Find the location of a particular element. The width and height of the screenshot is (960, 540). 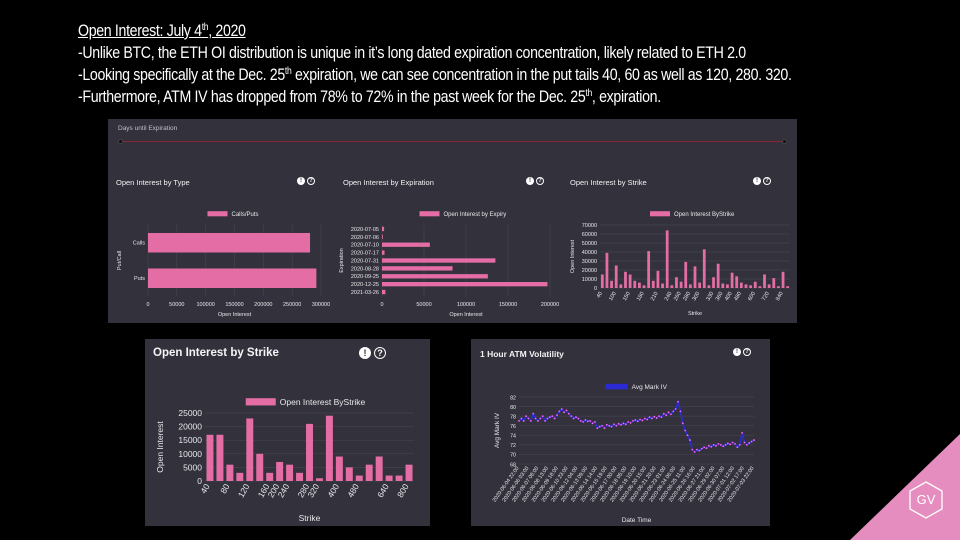

chart-title-strike-dec25: Open Interest by Strike is located at coordinates (216, 353).